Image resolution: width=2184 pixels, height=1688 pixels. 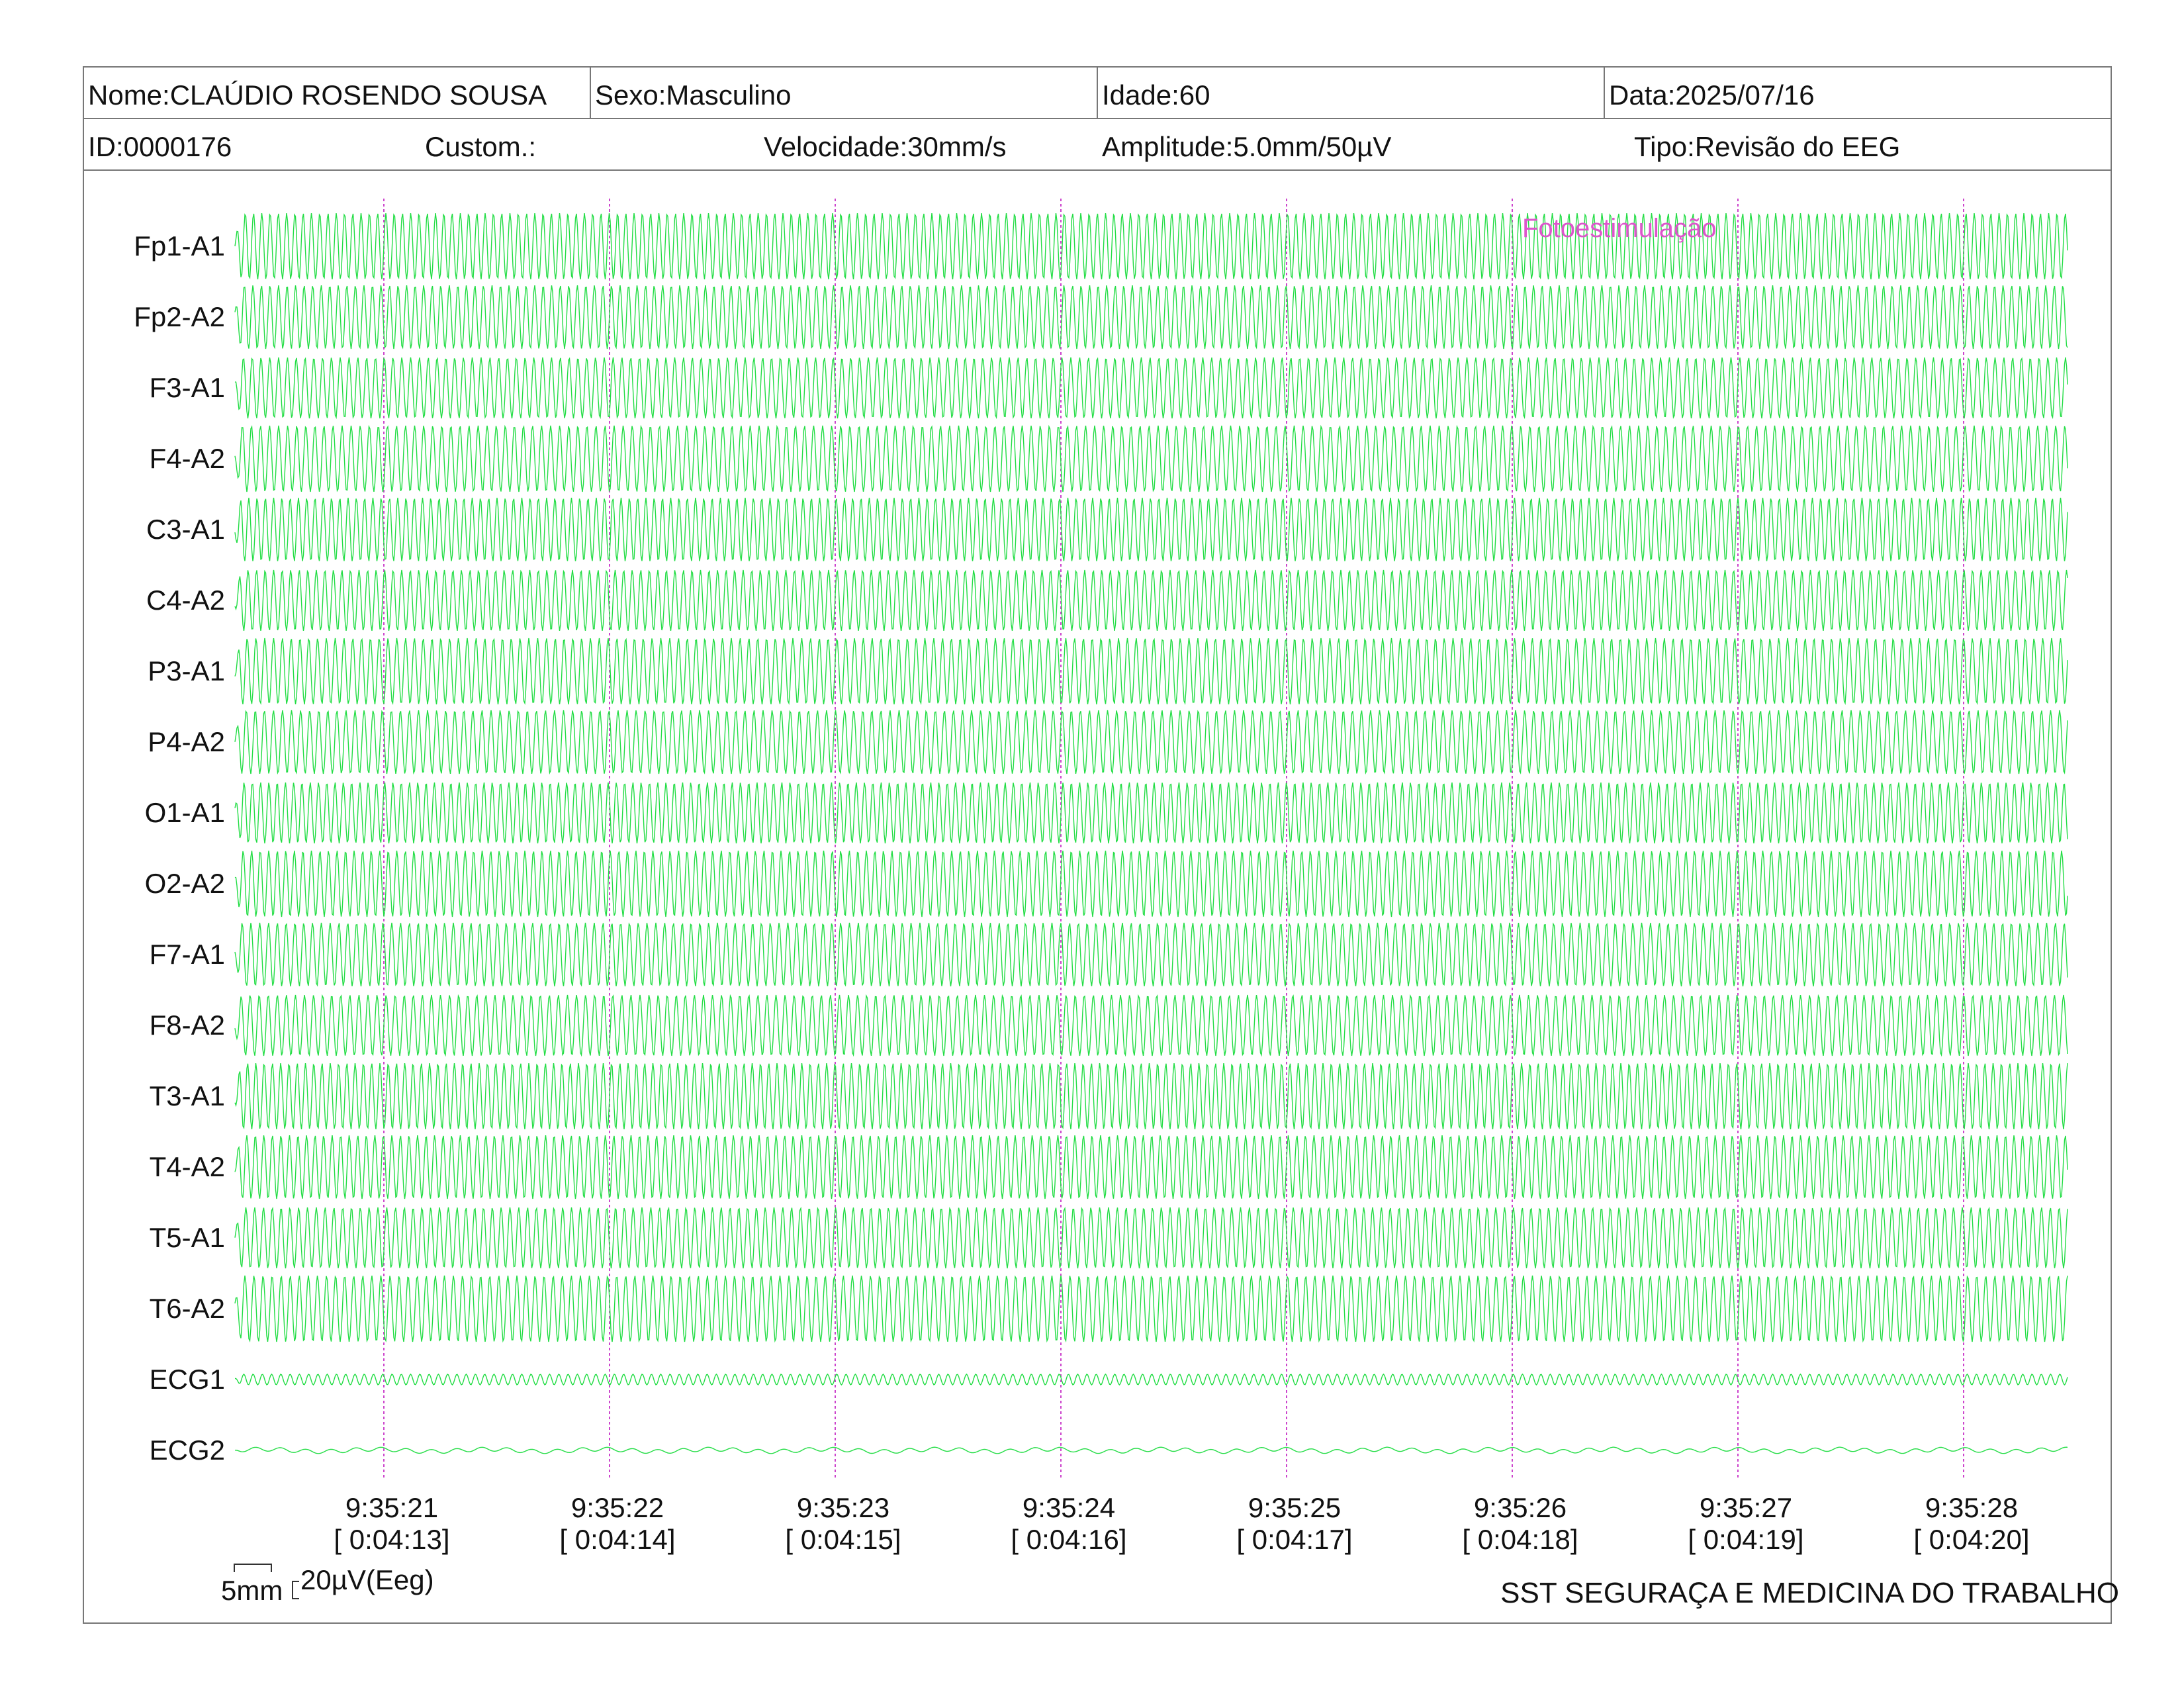 What do you see at coordinates (187, 458) in the screenshot?
I see `channel-label: F4-A2` at bounding box center [187, 458].